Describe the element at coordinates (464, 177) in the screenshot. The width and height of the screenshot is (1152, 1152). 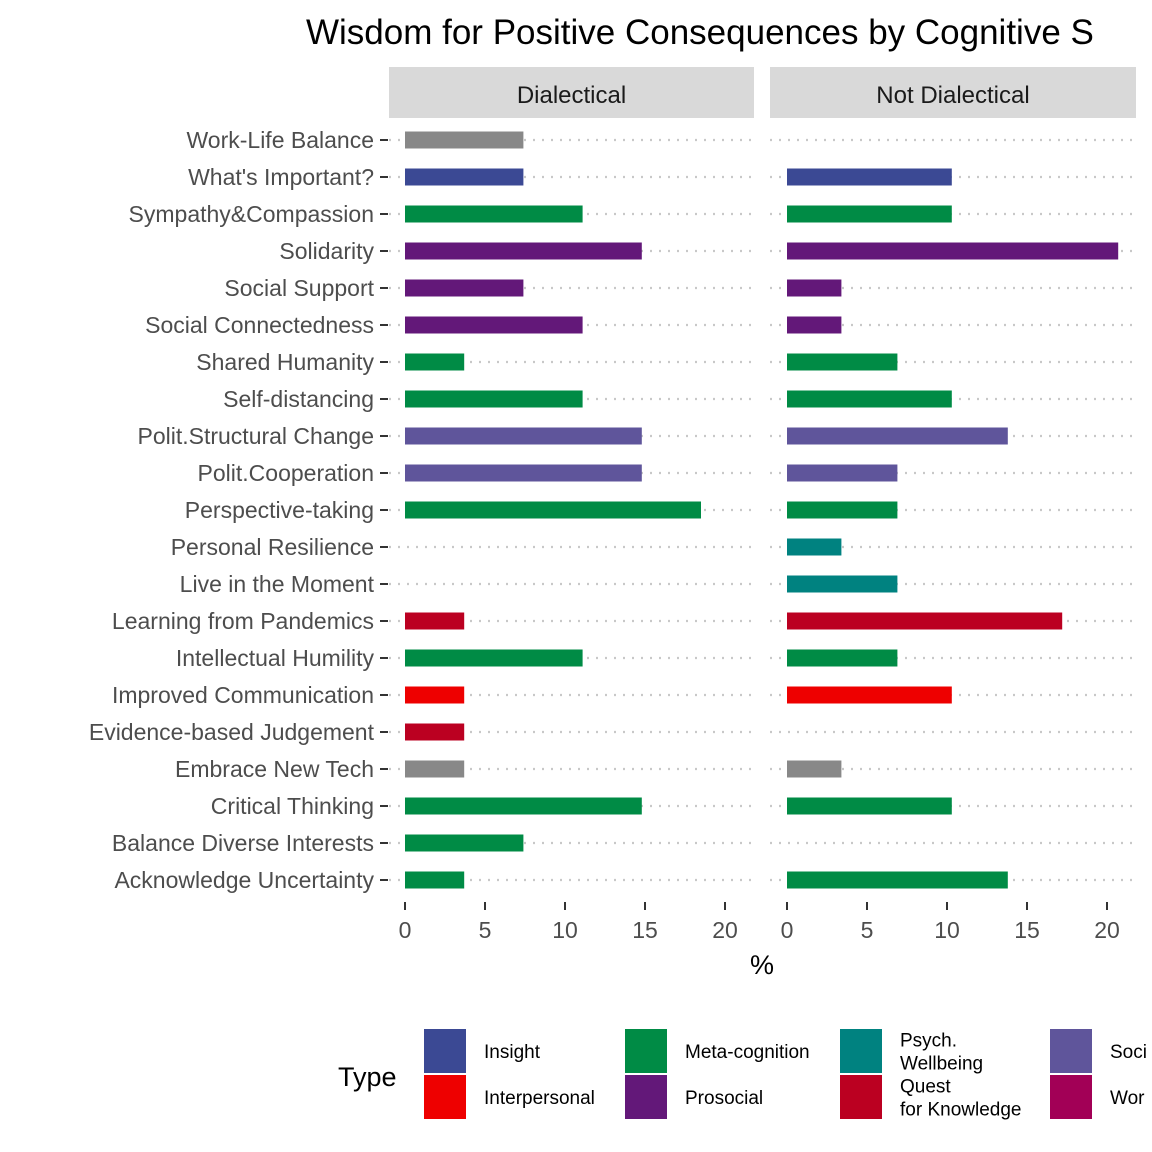
I see `bar-dialectical-what-s-important` at that location.